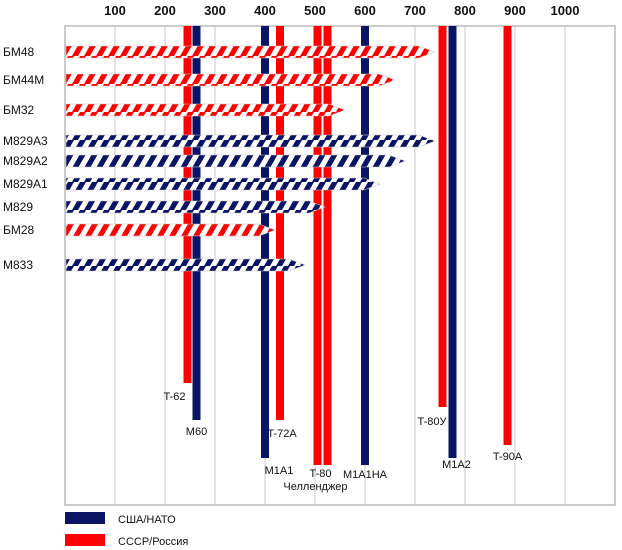 The width and height of the screenshot is (622, 550). What do you see at coordinates (565, 10) in the screenshot?
I see `x-tick-label: 1000` at bounding box center [565, 10].